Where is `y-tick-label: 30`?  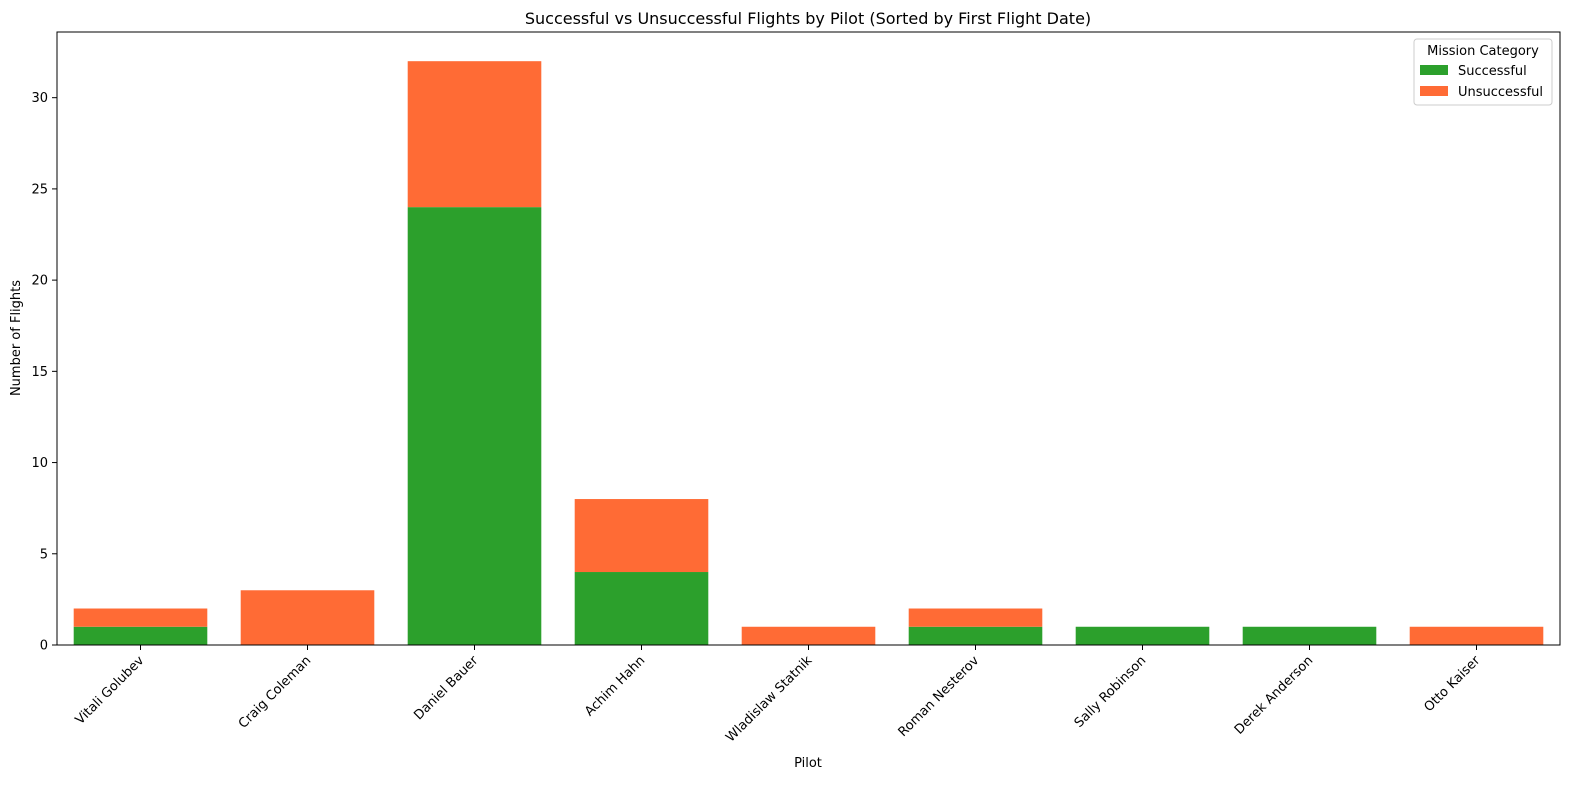
y-tick-label: 30 is located at coordinates (39, 98).